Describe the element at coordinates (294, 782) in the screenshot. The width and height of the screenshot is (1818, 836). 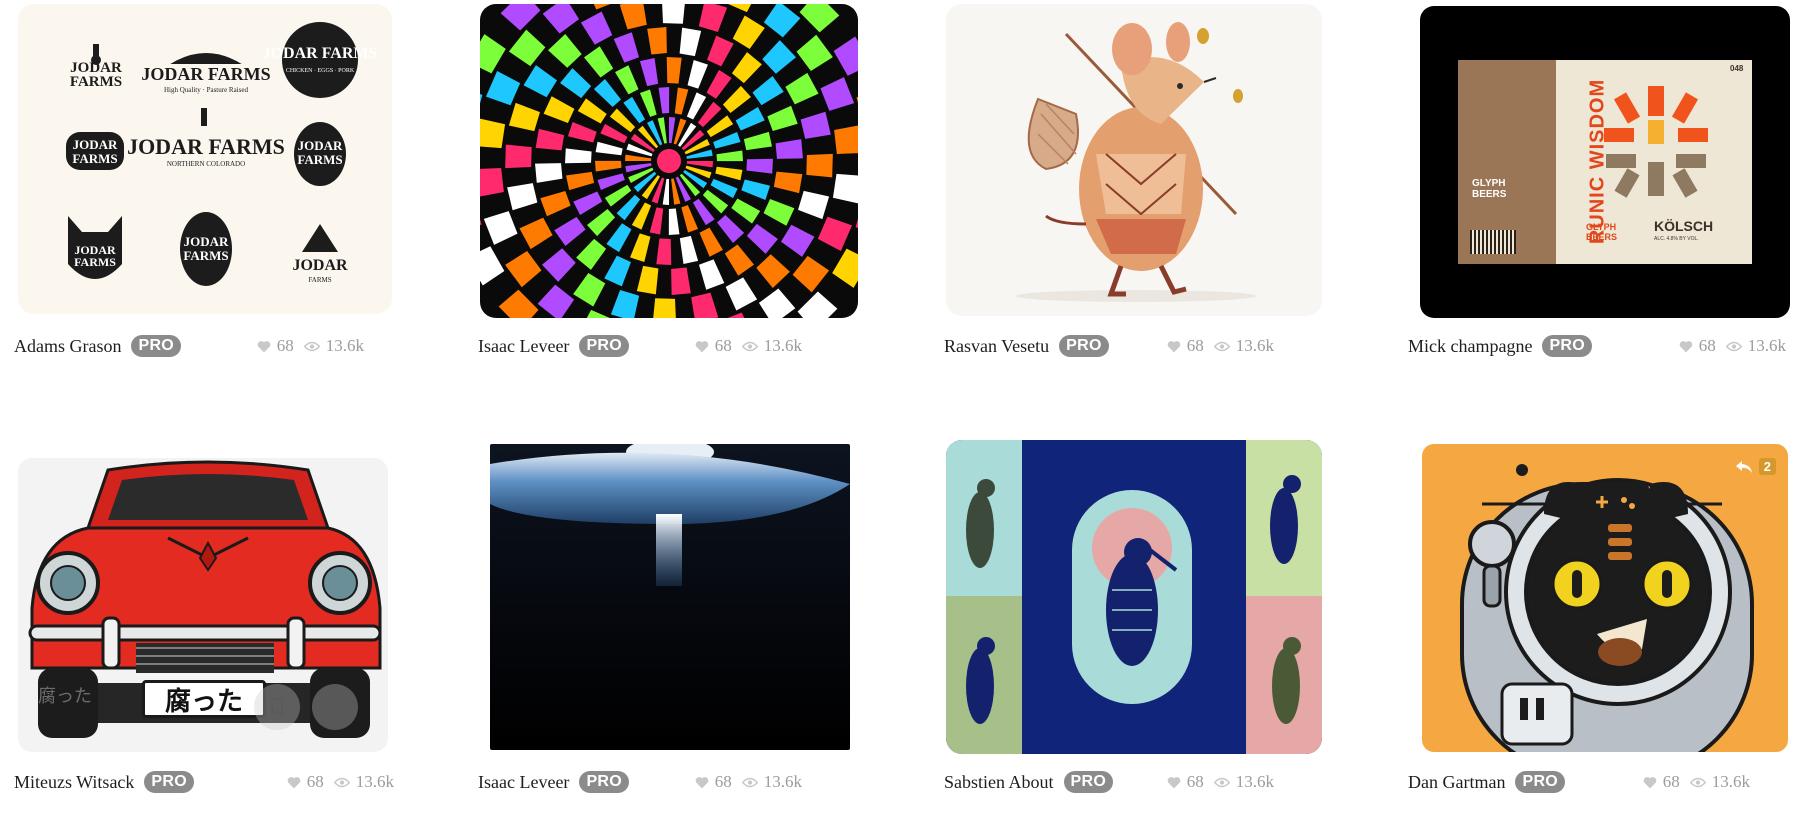
I see `heart-icon` at that location.